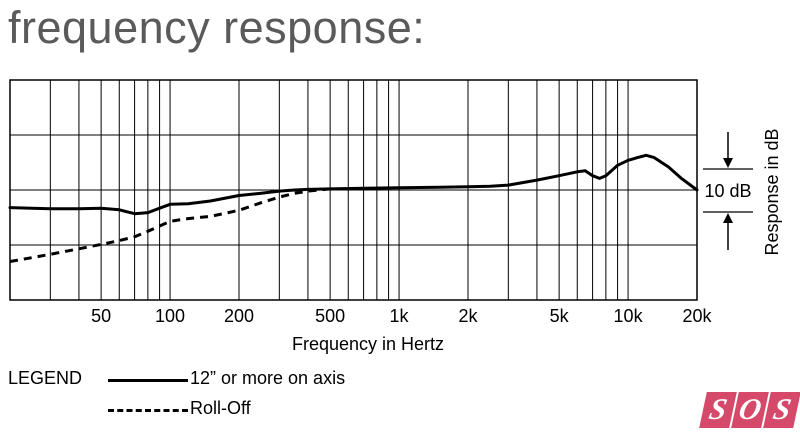  What do you see at coordinates (170, 316) in the screenshot?
I see `x-tick-label: 100` at bounding box center [170, 316].